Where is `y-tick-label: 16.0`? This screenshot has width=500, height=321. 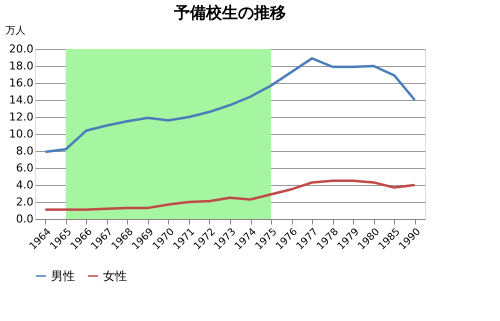 y-tick-label: 16.0 is located at coordinates (21, 83).